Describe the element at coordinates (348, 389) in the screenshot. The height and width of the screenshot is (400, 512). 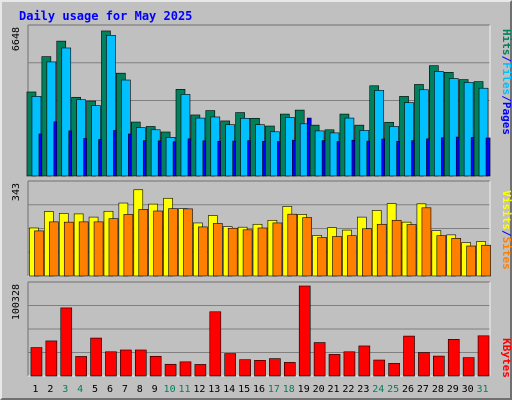
I see `day-label-22: 22` at that location.